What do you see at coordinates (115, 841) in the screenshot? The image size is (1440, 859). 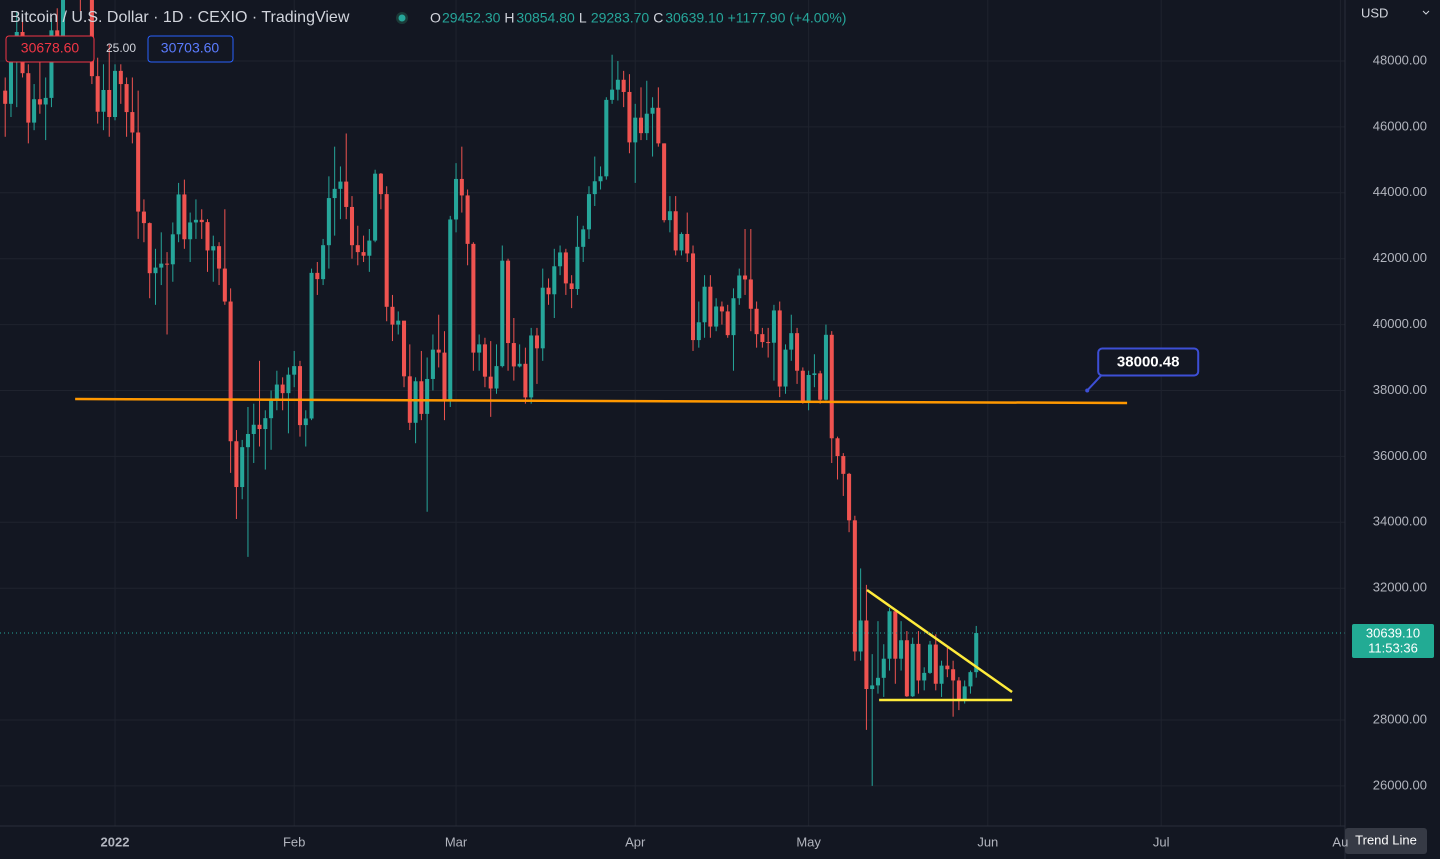 I see `x-tick-label: 2022` at bounding box center [115, 841].